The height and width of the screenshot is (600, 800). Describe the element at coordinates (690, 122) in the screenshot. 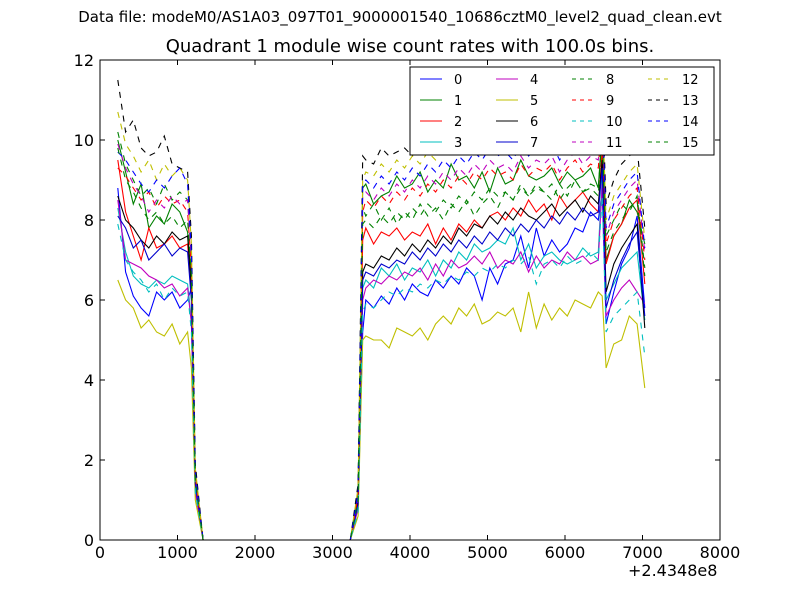

I see `legend-label-14: 14` at that location.